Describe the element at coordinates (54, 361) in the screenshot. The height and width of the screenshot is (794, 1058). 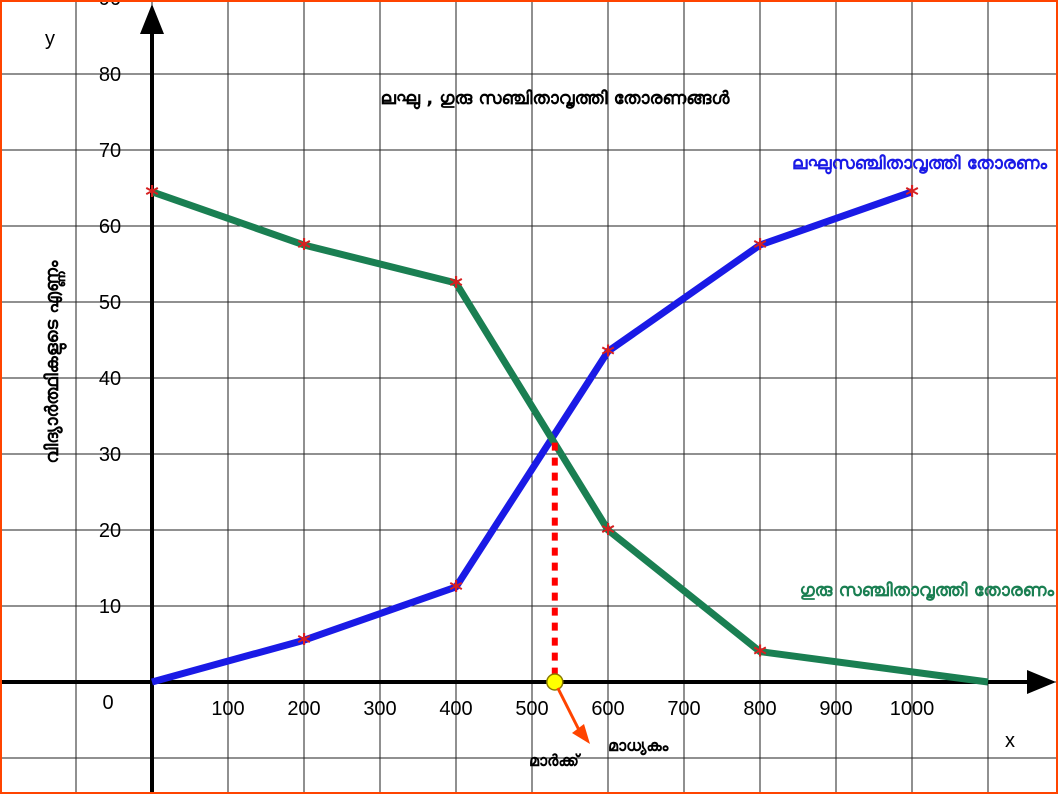
I see `y-axis-title: വിദ്യാർത്ഥികളുടെ എണ്ണം` at that location.